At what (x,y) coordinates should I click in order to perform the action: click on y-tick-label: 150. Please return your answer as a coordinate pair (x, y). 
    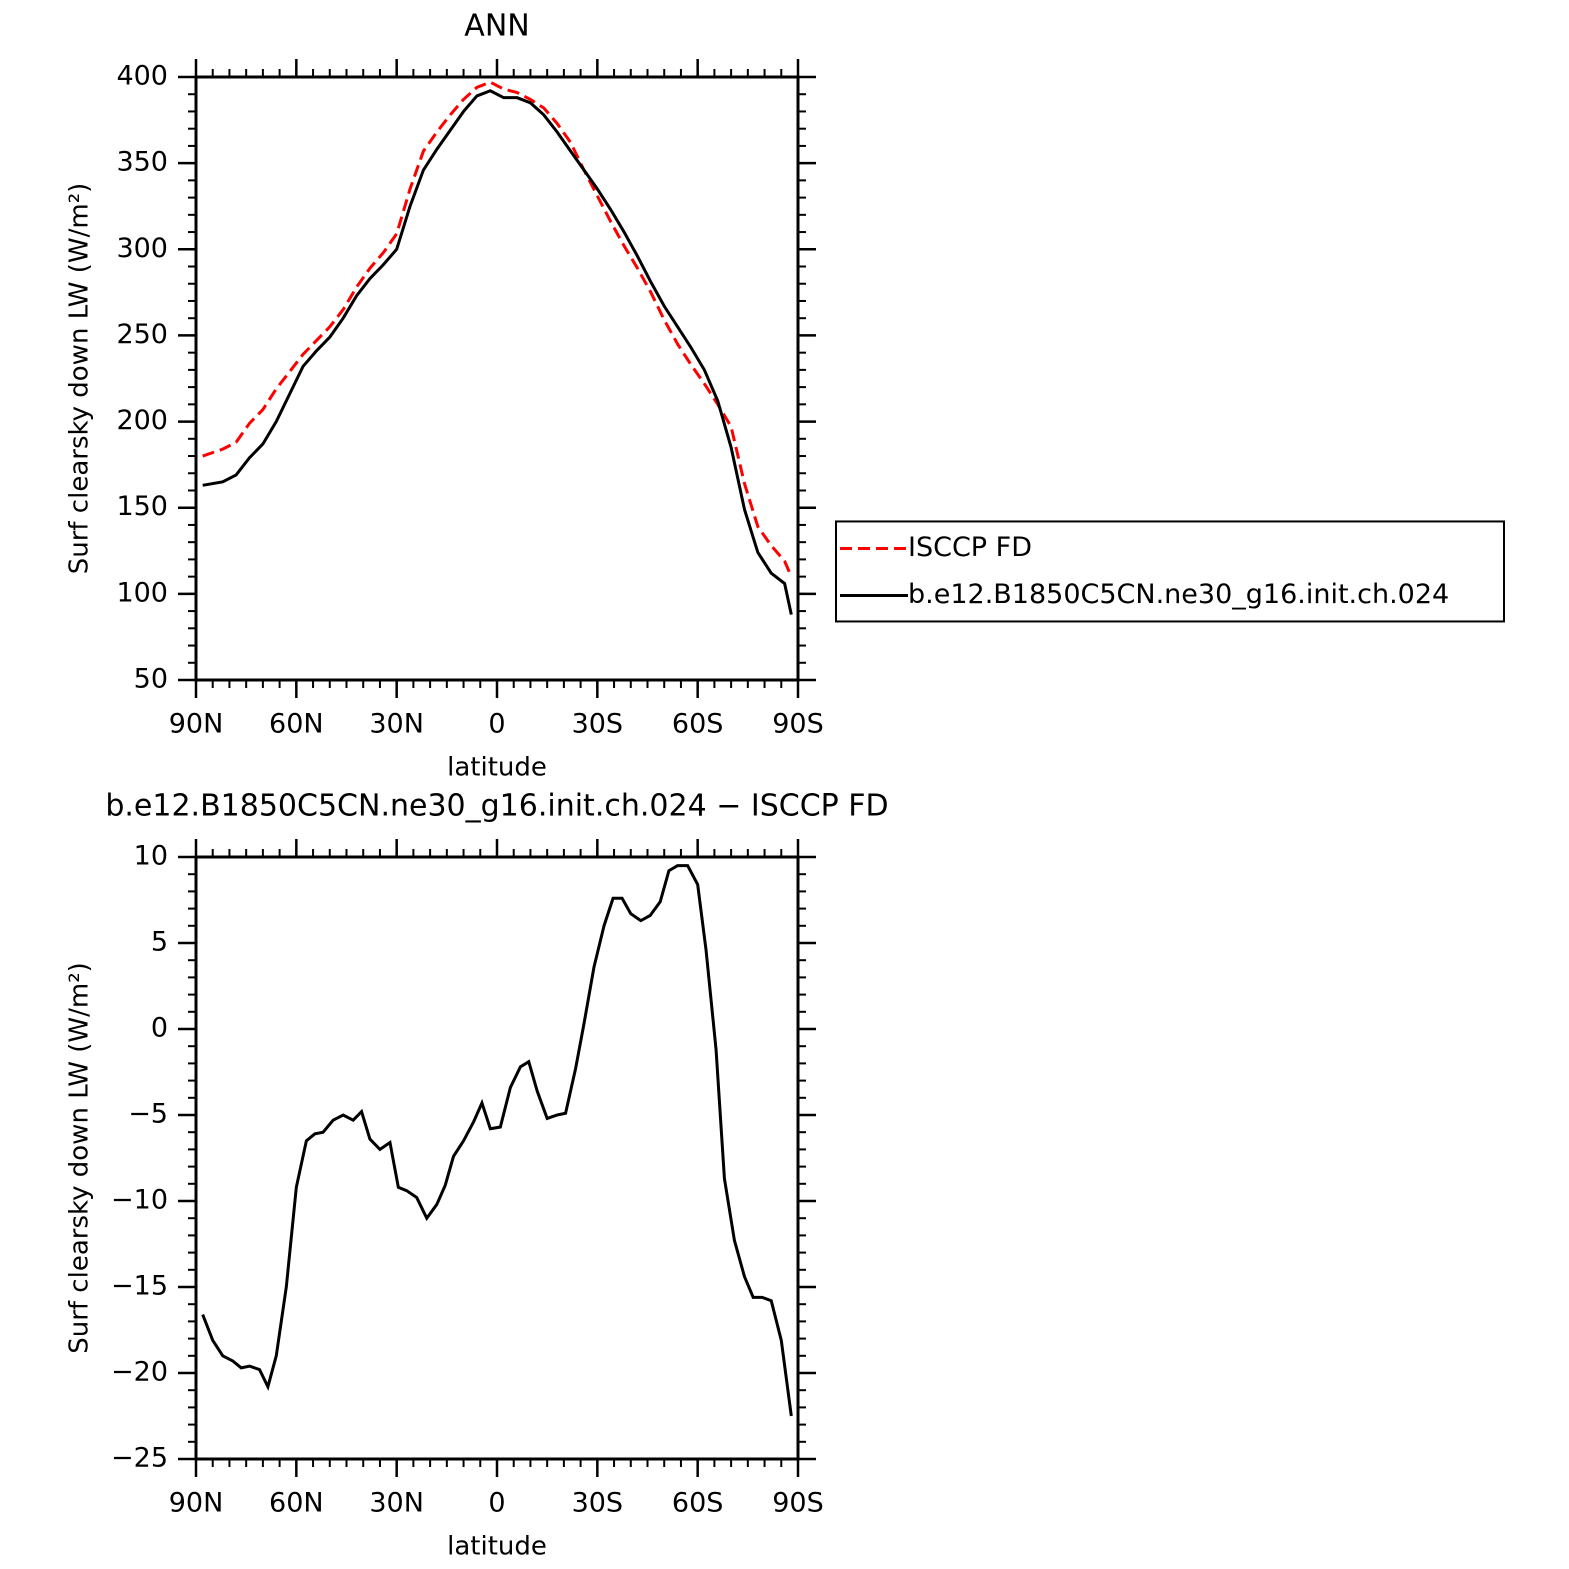
    Looking at the image, I should click on (142, 506).